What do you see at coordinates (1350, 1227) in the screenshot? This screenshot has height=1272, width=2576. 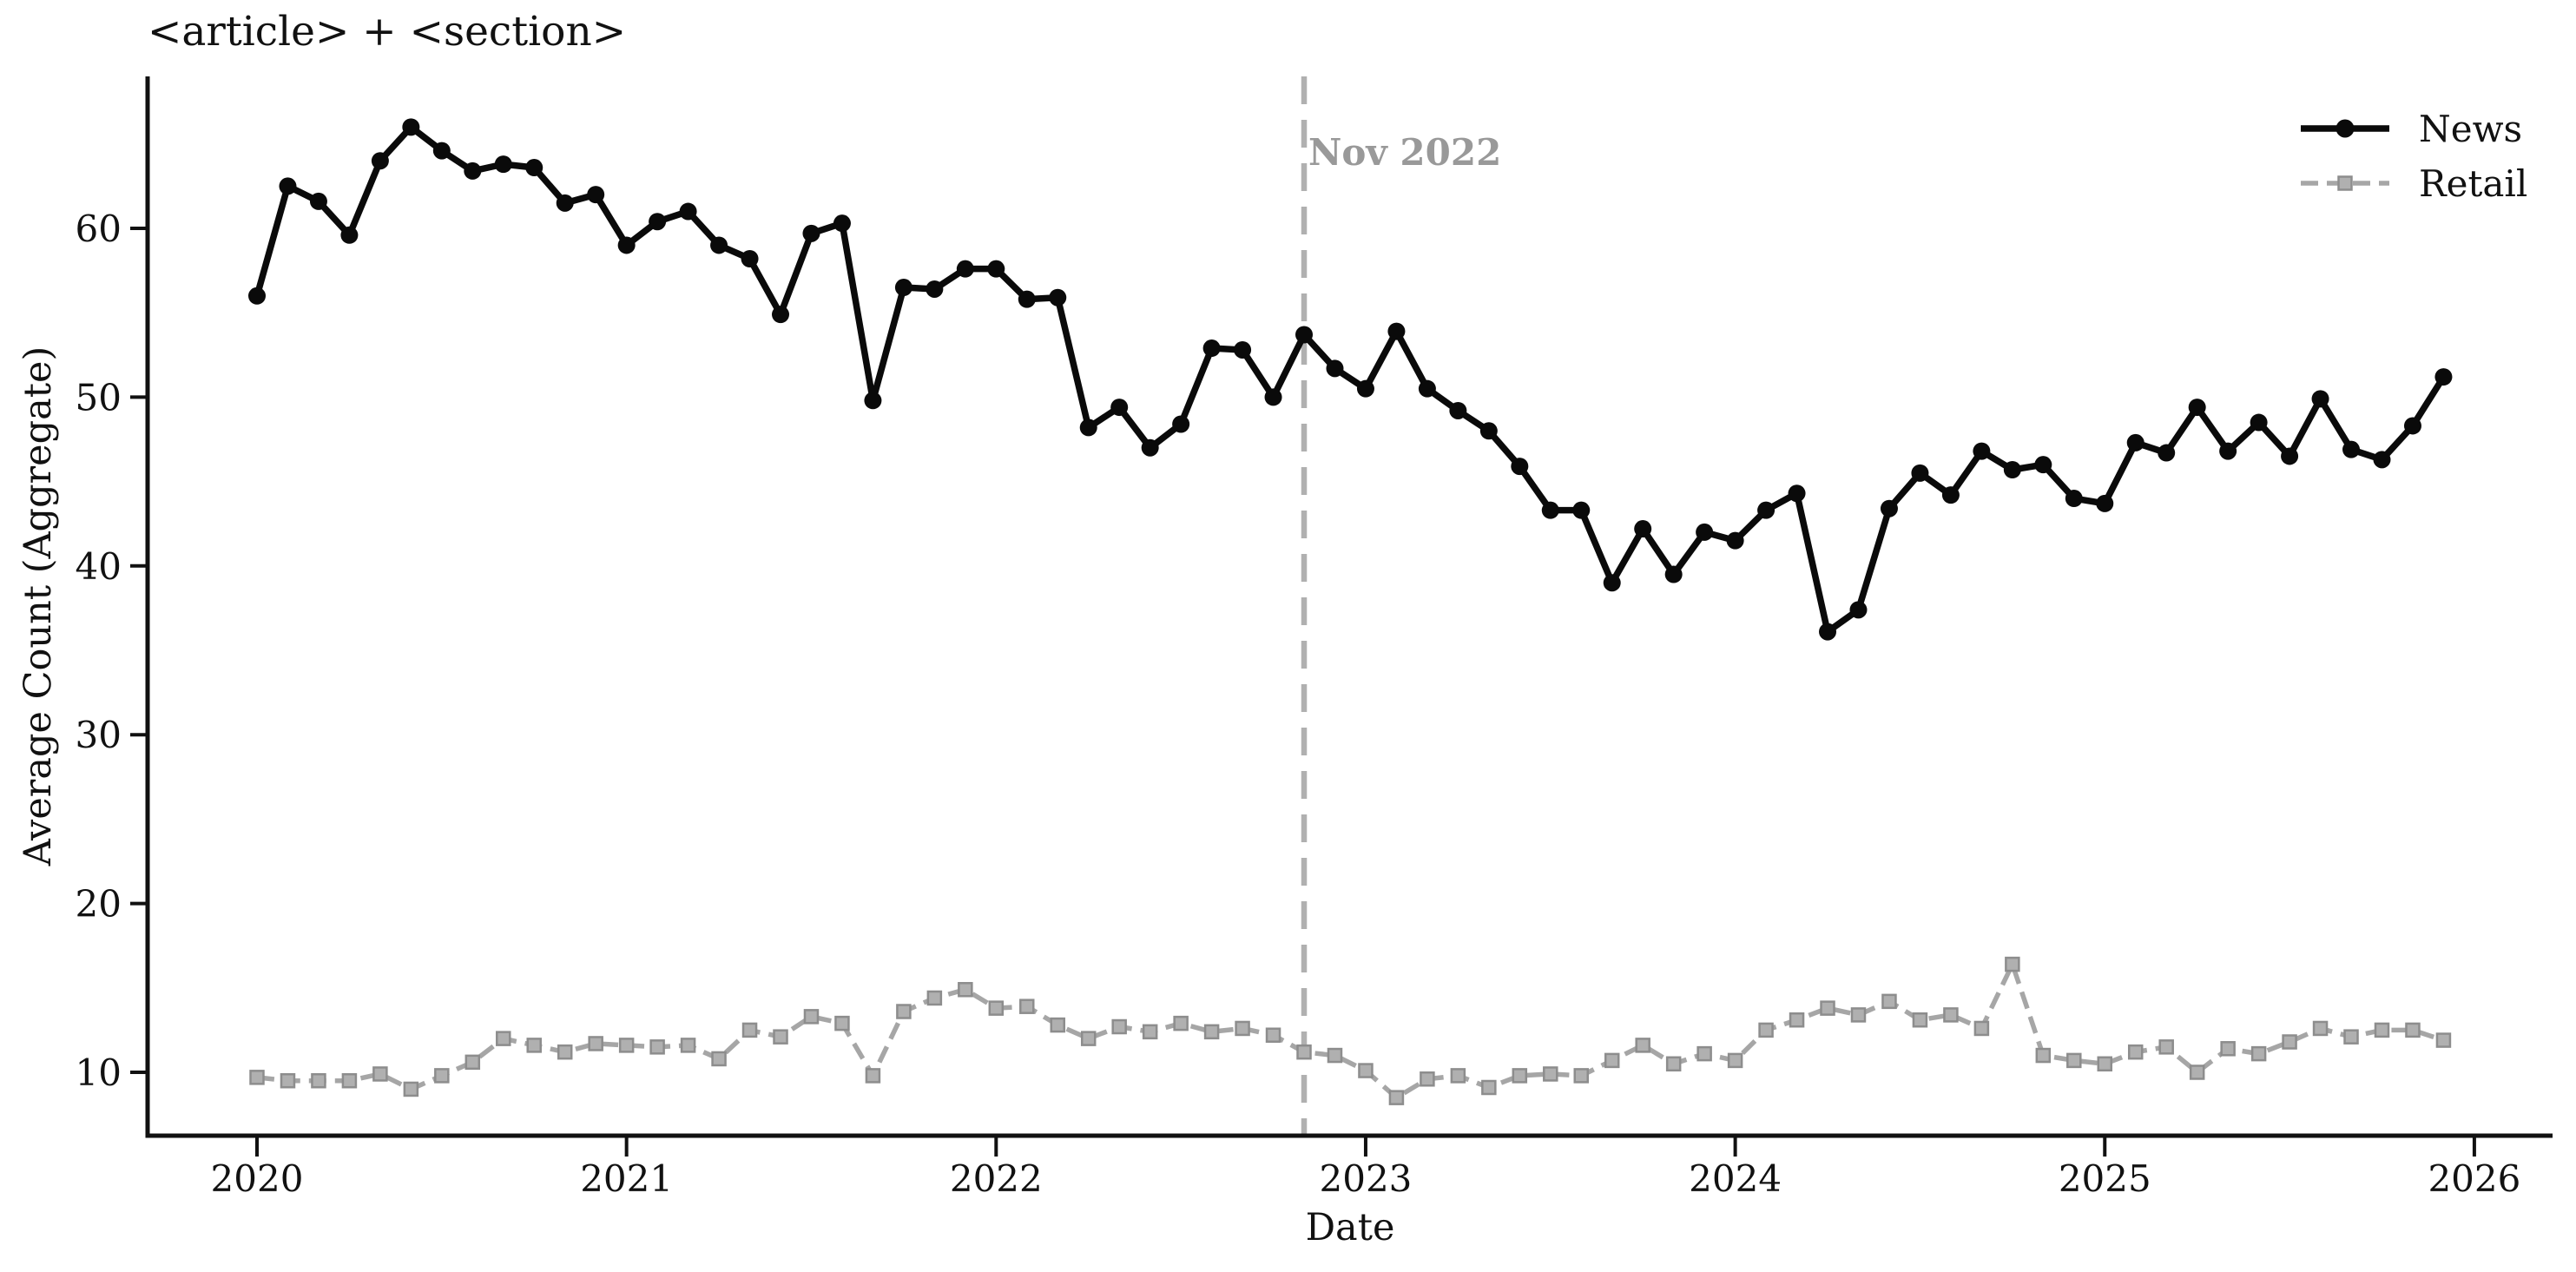 I see `x-axis-title: Date` at bounding box center [1350, 1227].